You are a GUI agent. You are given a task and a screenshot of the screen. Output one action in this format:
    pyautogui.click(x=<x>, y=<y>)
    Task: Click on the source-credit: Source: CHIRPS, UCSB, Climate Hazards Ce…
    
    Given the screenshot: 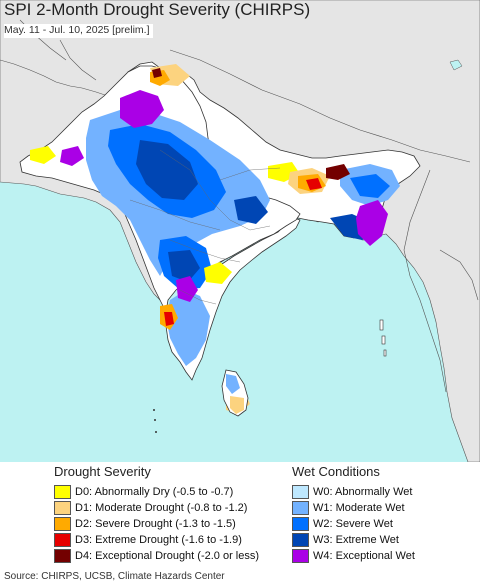 What is the action you would take?
    pyautogui.click(x=114, y=576)
    